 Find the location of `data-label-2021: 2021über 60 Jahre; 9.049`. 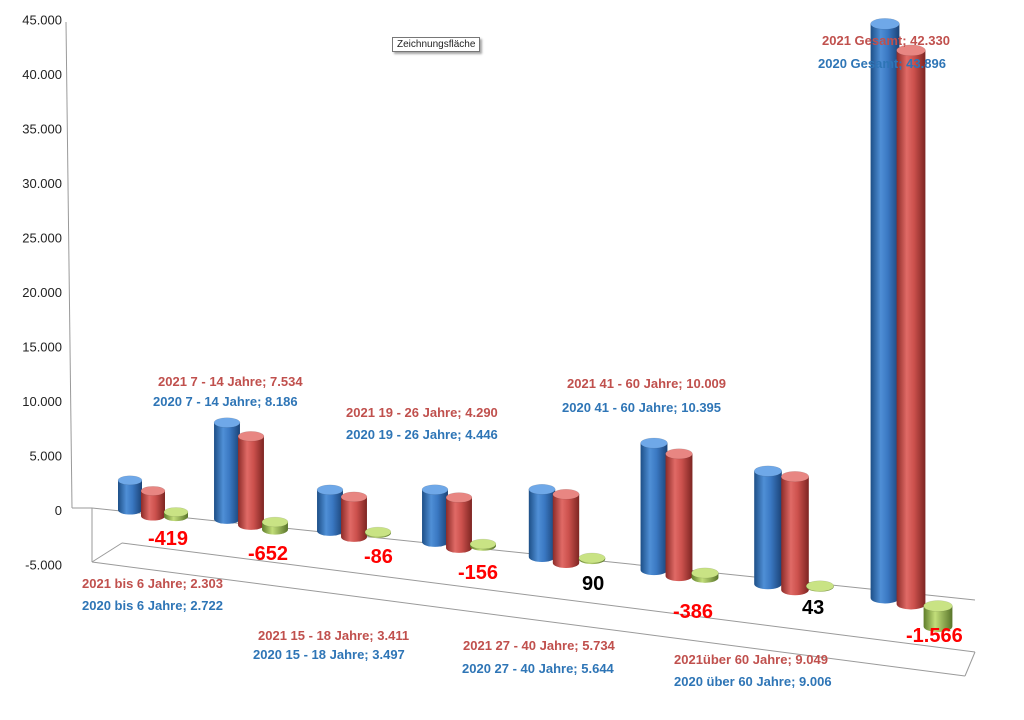

data-label-2021: 2021über 60 Jahre; 9.049 is located at coordinates (751, 659).